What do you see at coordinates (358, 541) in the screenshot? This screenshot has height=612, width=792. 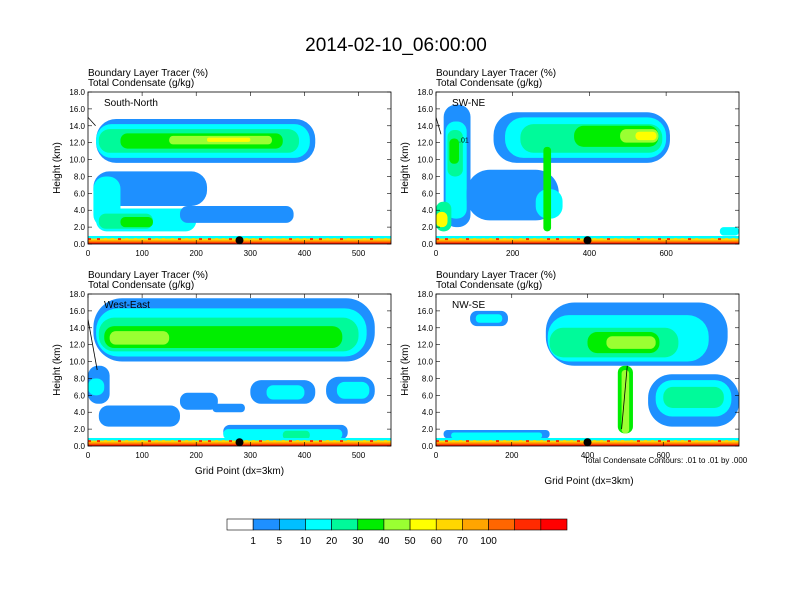 I see `colorbar-label: 30` at bounding box center [358, 541].